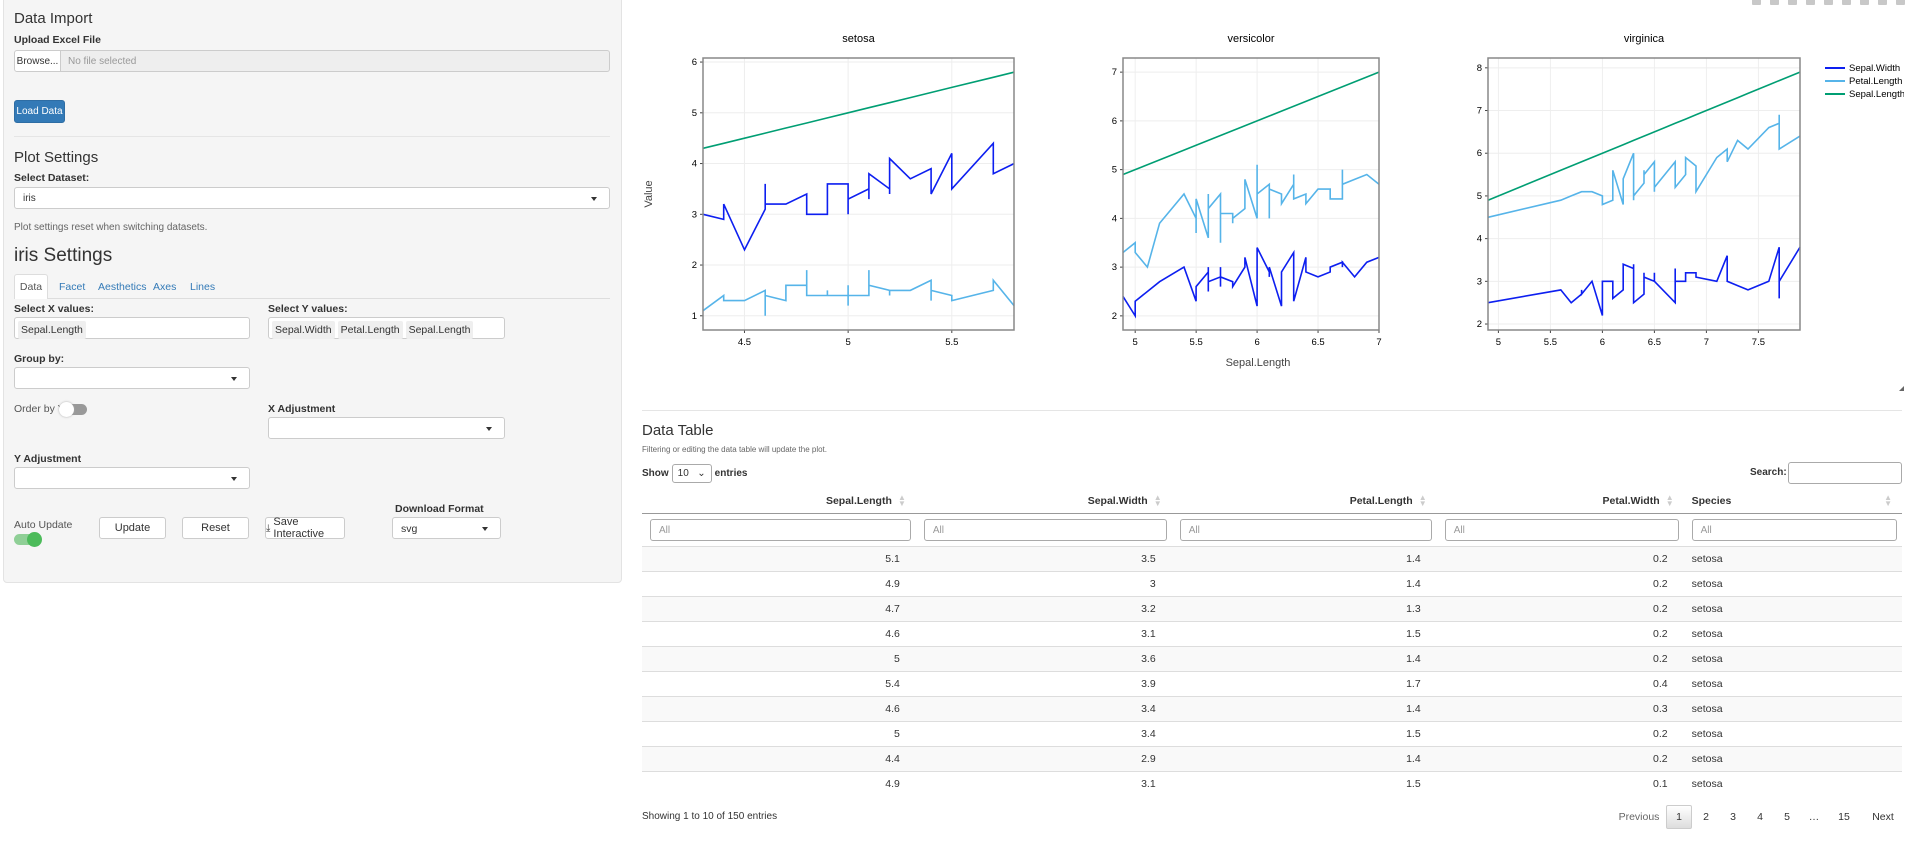 This screenshot has width=1910, height=855. I want to click on zoom-in-icon, so click(1810, 2).